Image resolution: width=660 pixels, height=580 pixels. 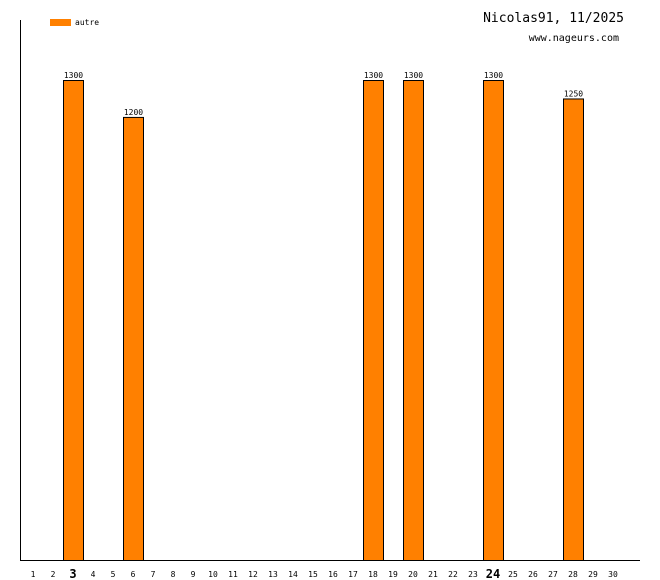 I want to click on x-tick-label: 3, so click(x=72, y=573).